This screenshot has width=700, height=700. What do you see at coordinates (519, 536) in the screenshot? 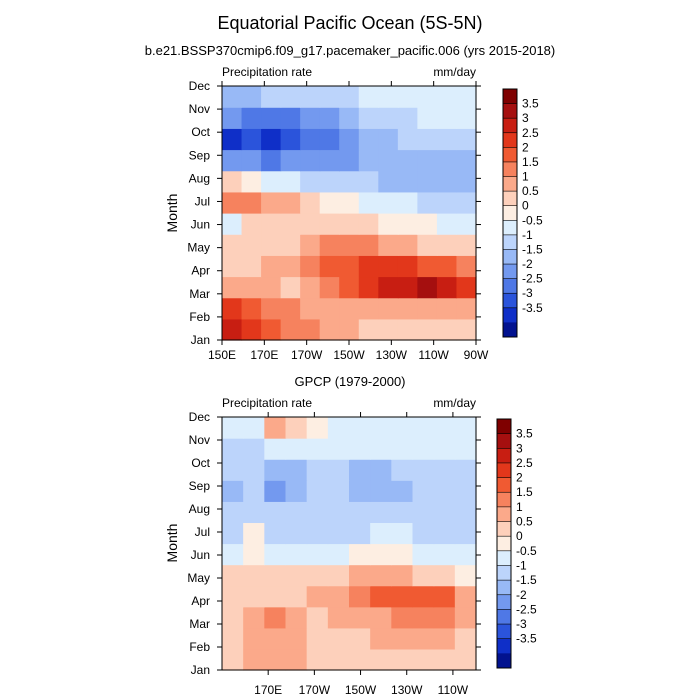
I see `colorbar-label: 0` at bounding box center [519, 536].